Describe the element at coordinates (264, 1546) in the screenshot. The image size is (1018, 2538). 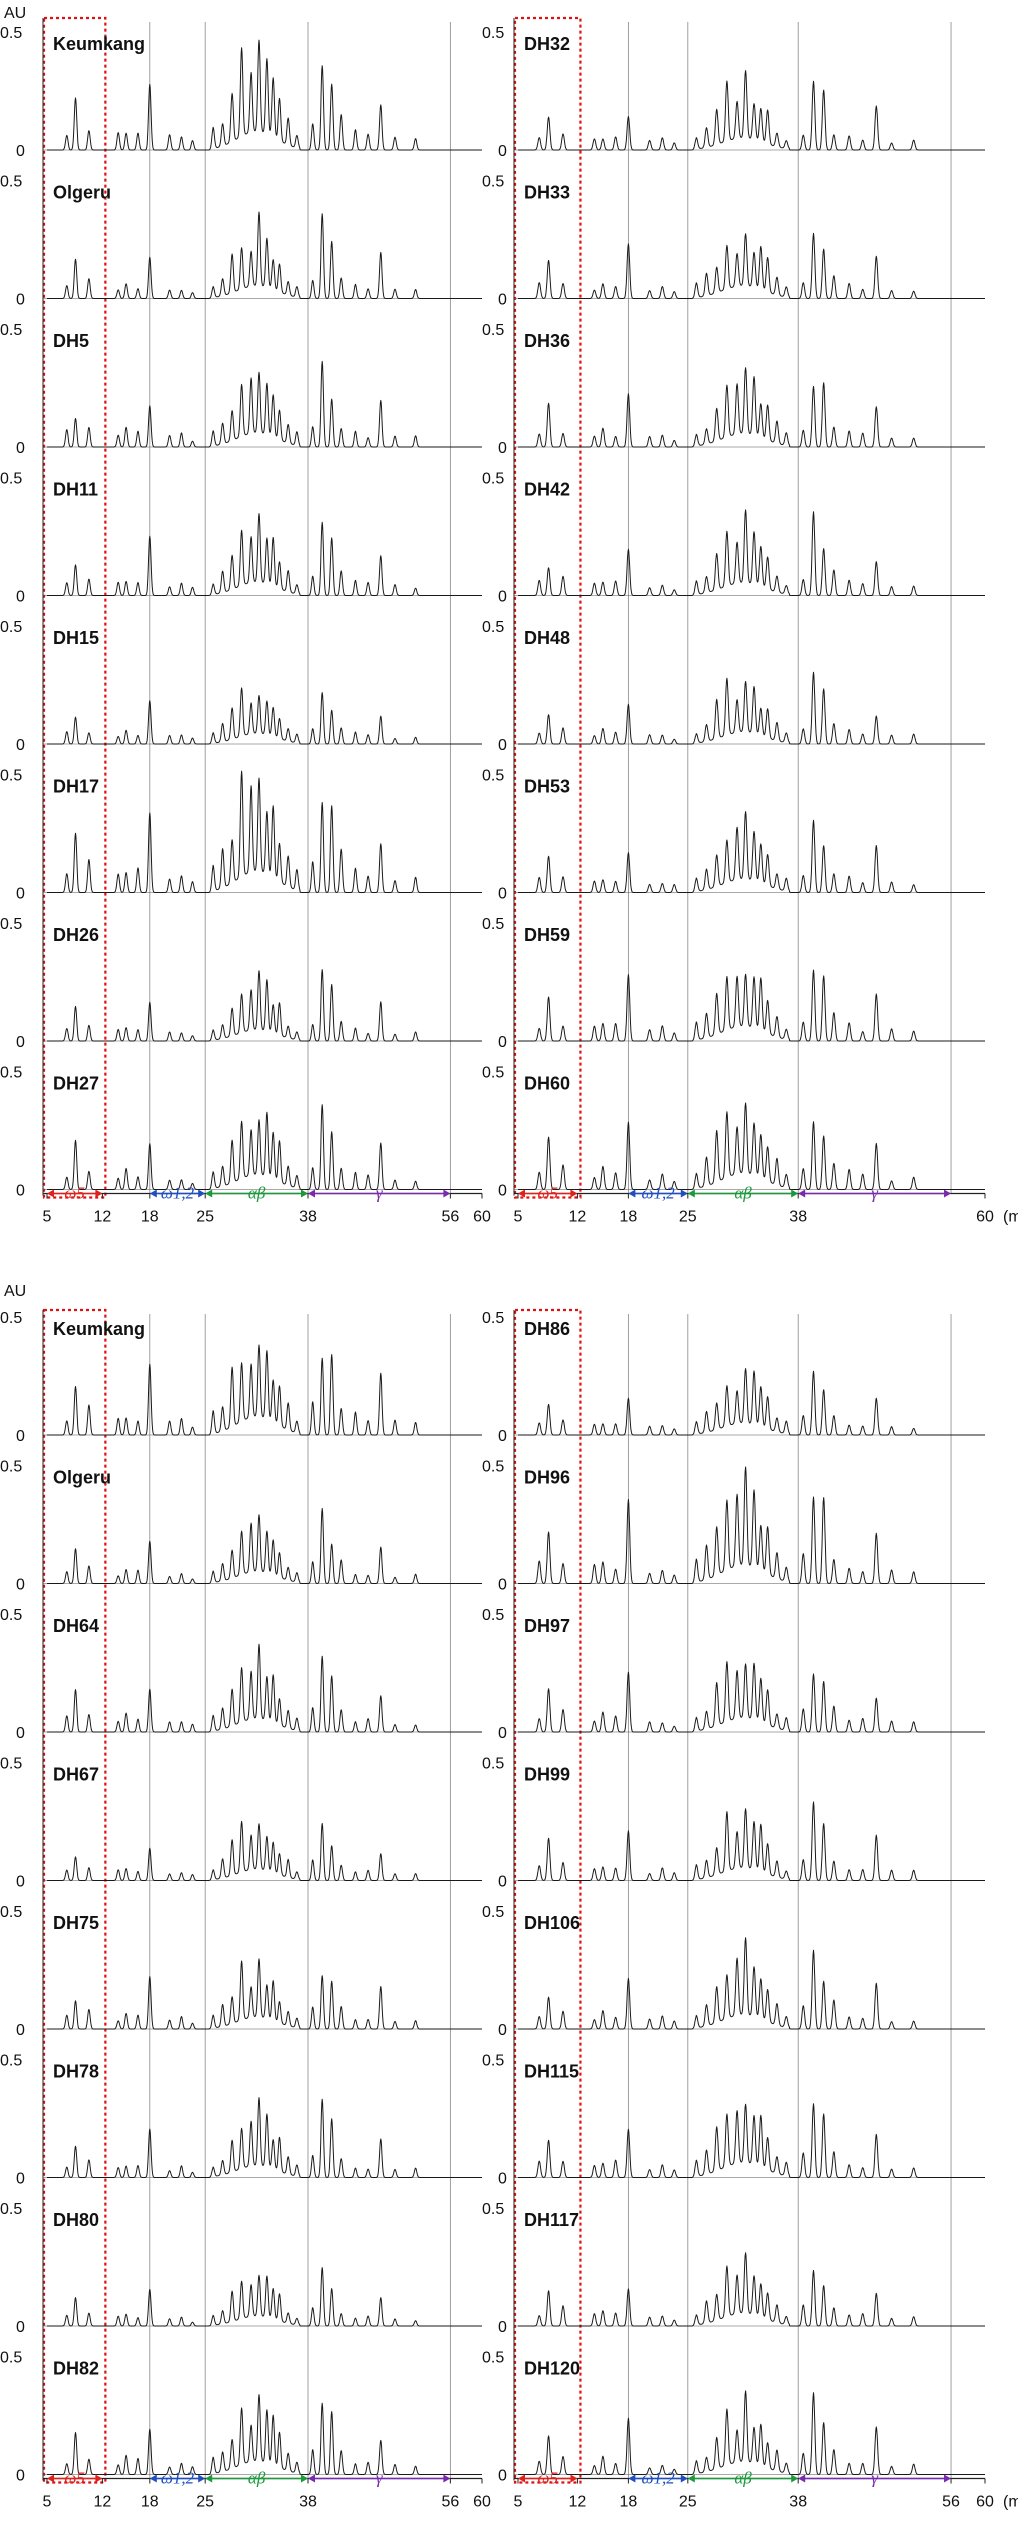
I see `chromatogram-trace-olgeru` at that location.